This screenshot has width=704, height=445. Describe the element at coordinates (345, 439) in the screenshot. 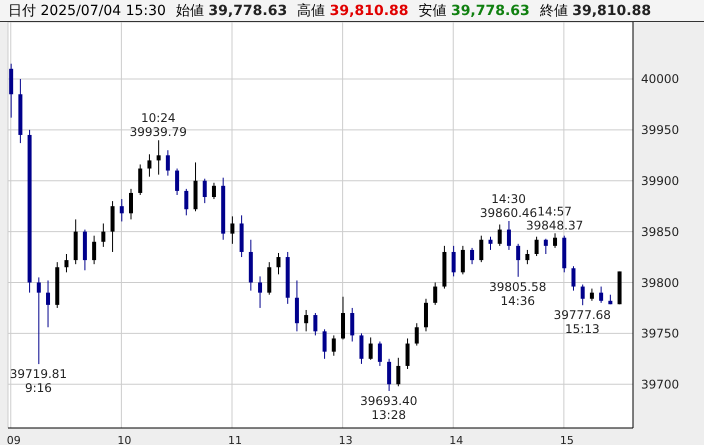

I see `x-tick-label: 13` at that location.